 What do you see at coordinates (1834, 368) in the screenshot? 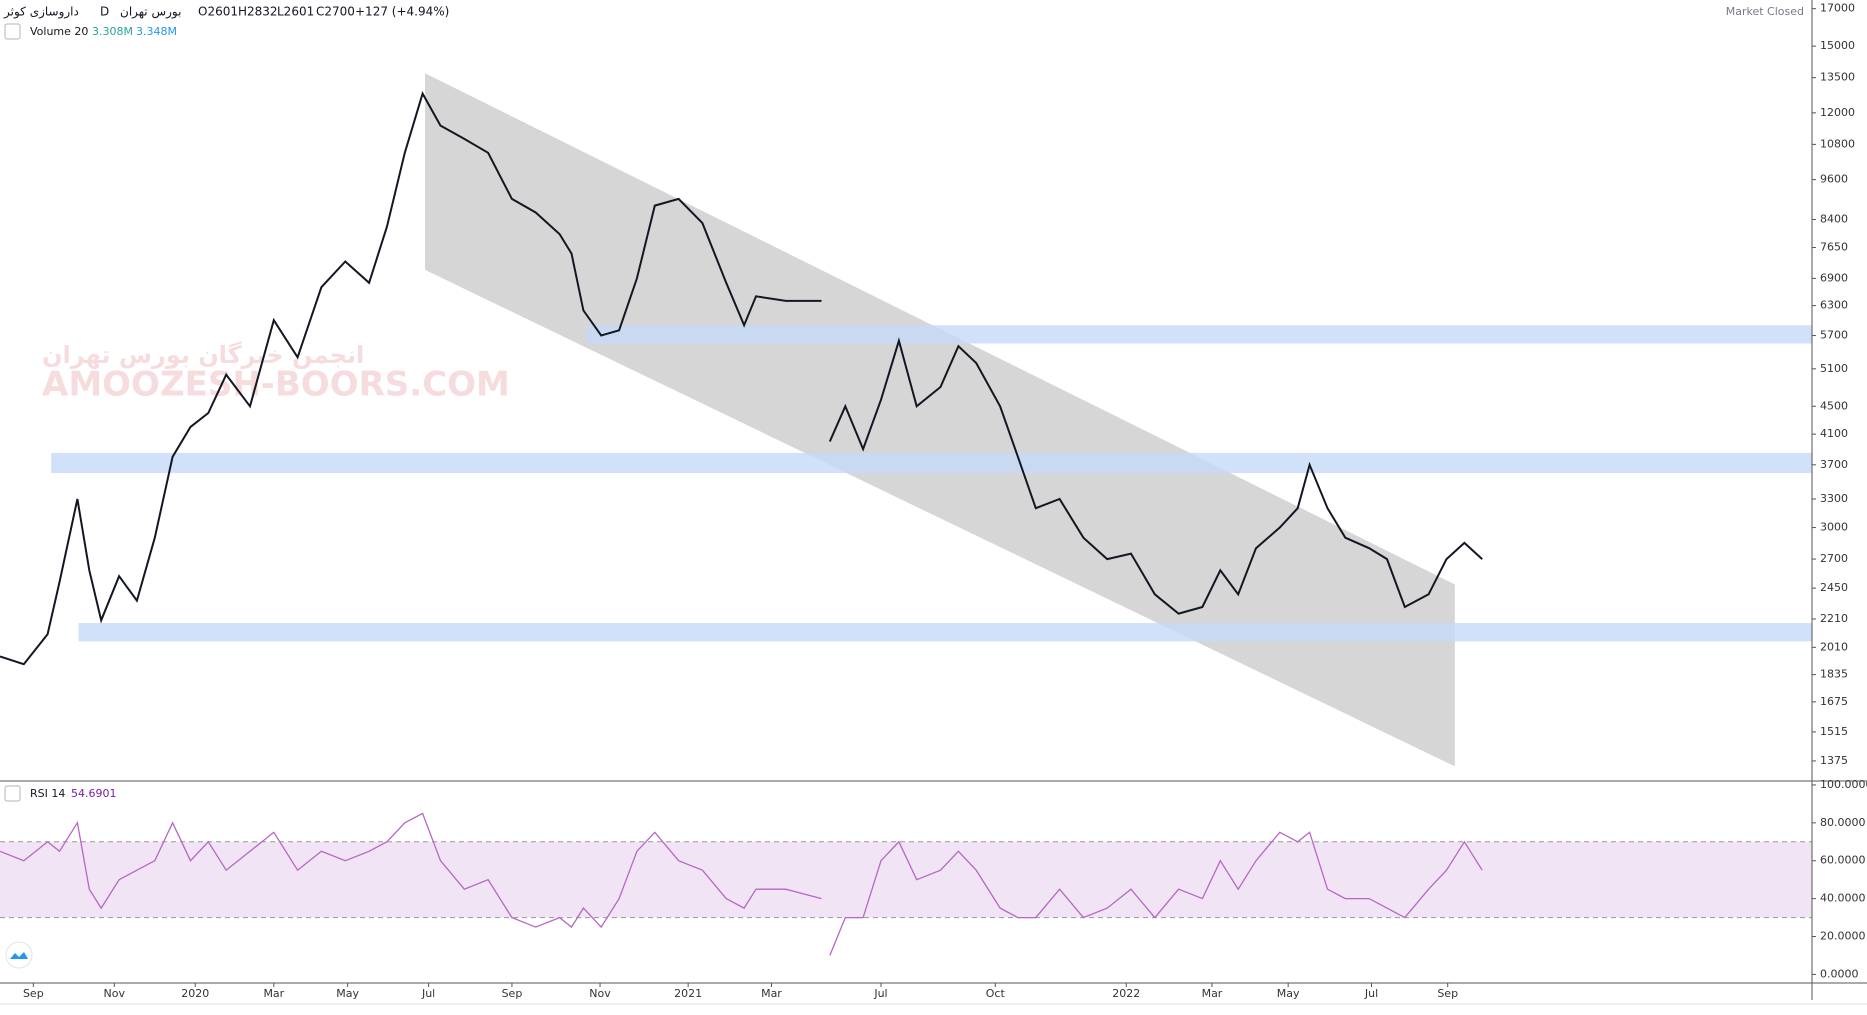
I see `y-tick-label: 5100` at bounding box center [1834, 368].